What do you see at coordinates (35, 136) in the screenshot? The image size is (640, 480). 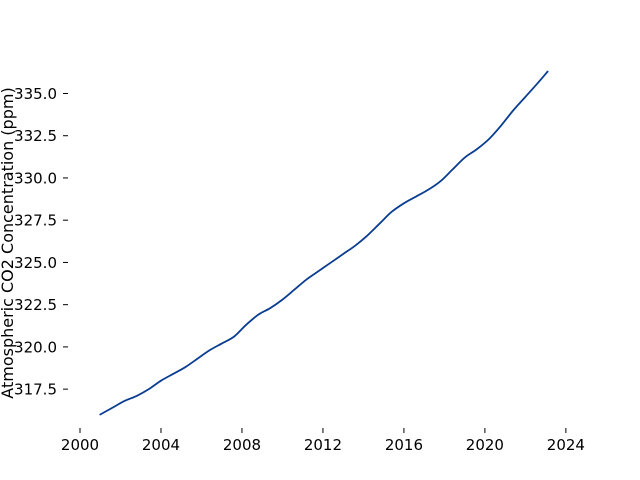 I see `y-tick-label: 332.5` at bounding box center [35, 136].